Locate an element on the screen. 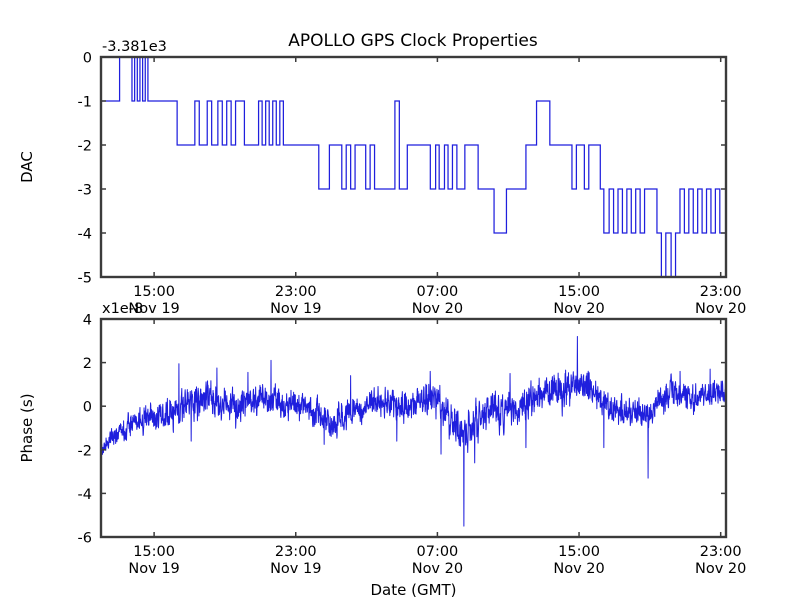 This screenshot has height=600, width=800. y-axis-label: DAC is located at coordinates (27, 167).